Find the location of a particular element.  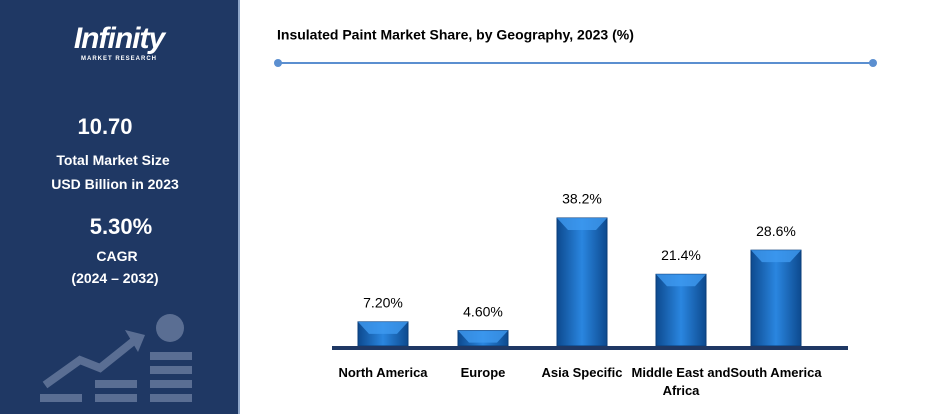

x-tick-label: Middle East and Africa is located at coordinates (681, 381).